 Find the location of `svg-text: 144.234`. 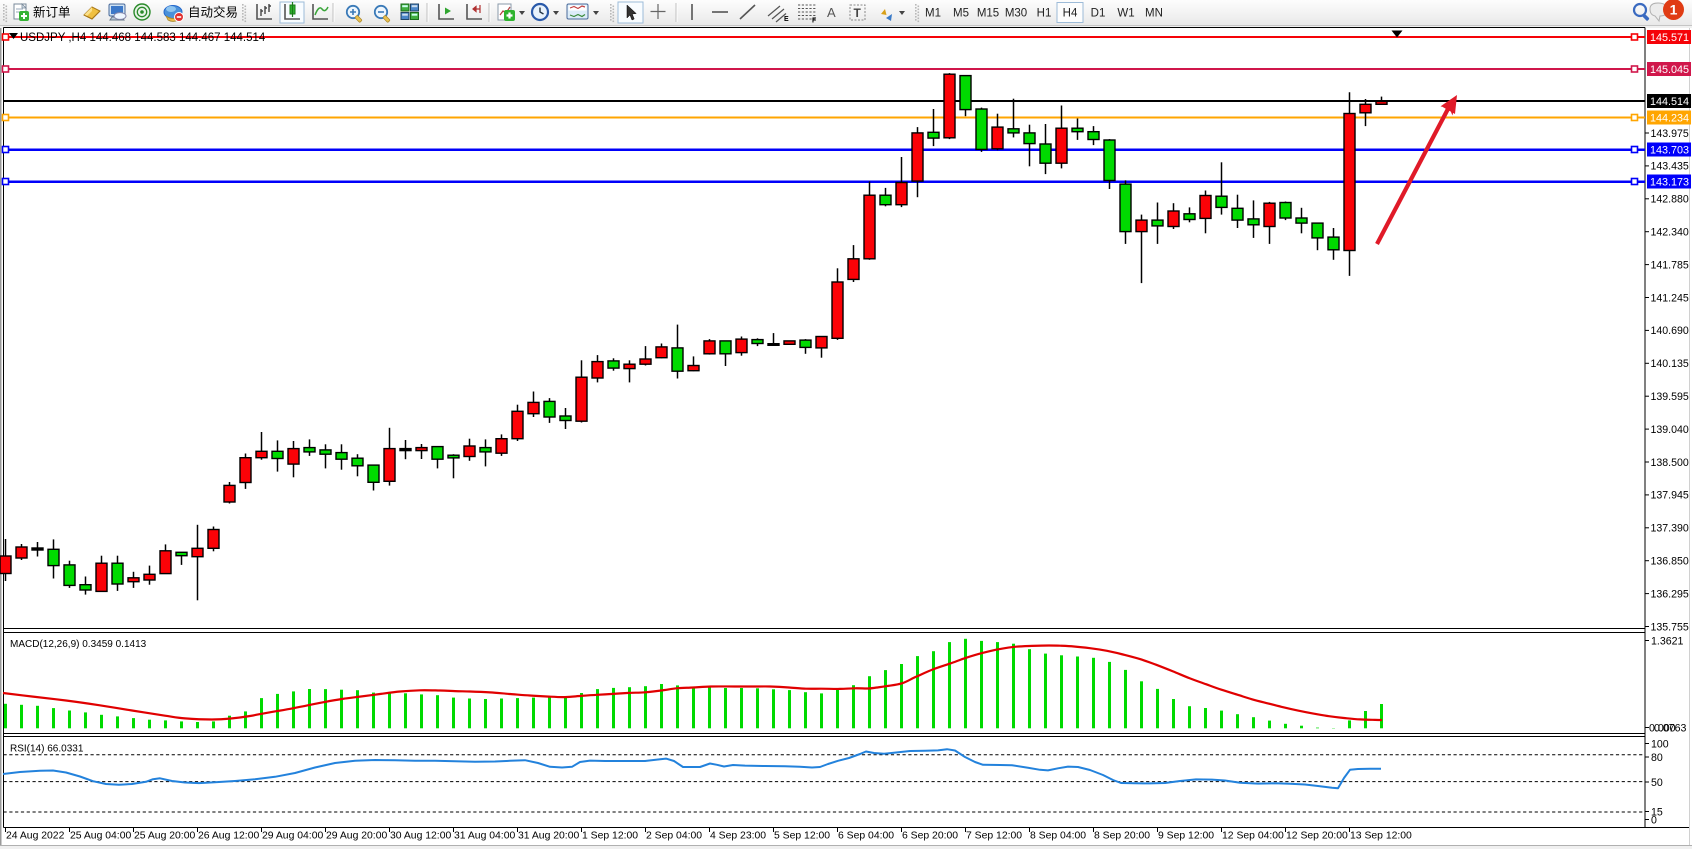

svg-text: 144.234 is located at coordinates (1669, 119).